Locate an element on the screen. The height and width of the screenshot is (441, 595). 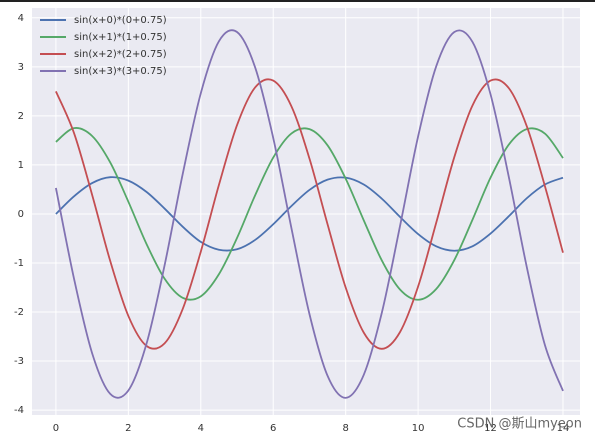
x-tick-label: 0 is located at coordinates (56, 428).